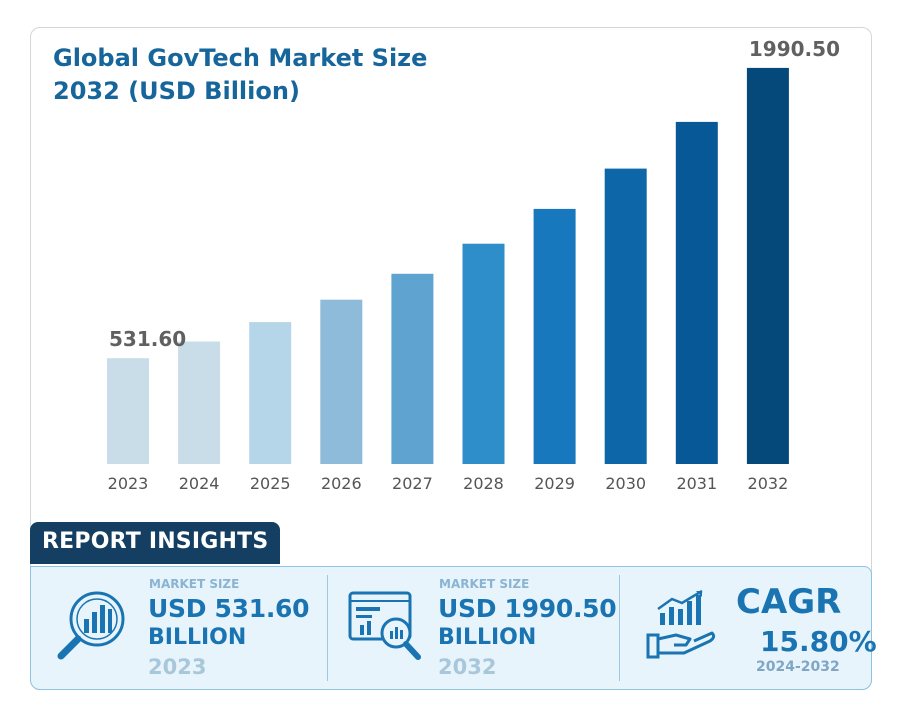 This screenshot has width=900, height=718. I want to click on growth-chart-hand-icon, so click(681, 624).